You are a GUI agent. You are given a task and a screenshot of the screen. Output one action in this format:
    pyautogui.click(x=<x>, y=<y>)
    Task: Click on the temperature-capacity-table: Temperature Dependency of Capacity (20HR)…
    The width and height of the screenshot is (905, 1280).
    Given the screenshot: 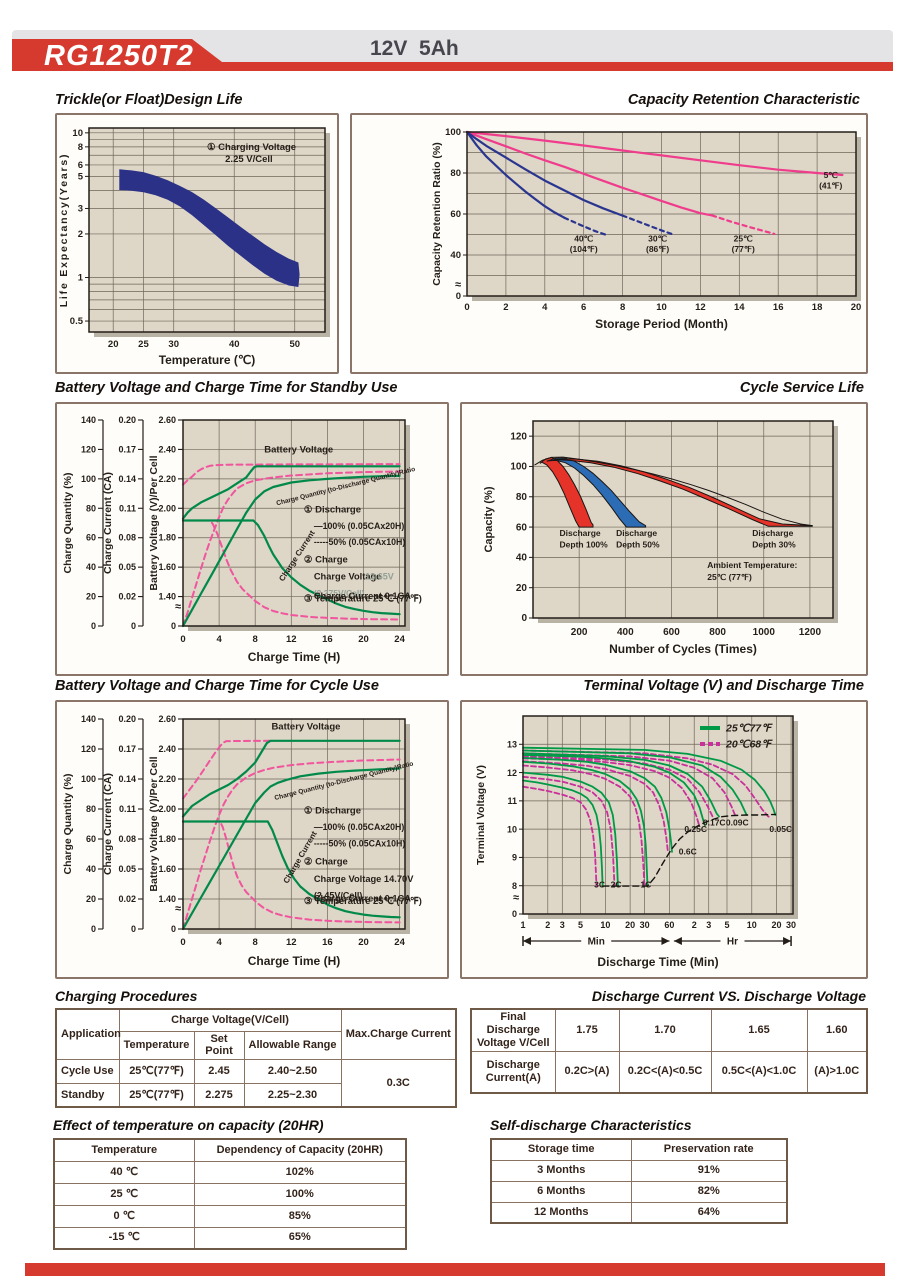 What is the action you would take?
    pyautogui.click(x=230, y=1194)
    